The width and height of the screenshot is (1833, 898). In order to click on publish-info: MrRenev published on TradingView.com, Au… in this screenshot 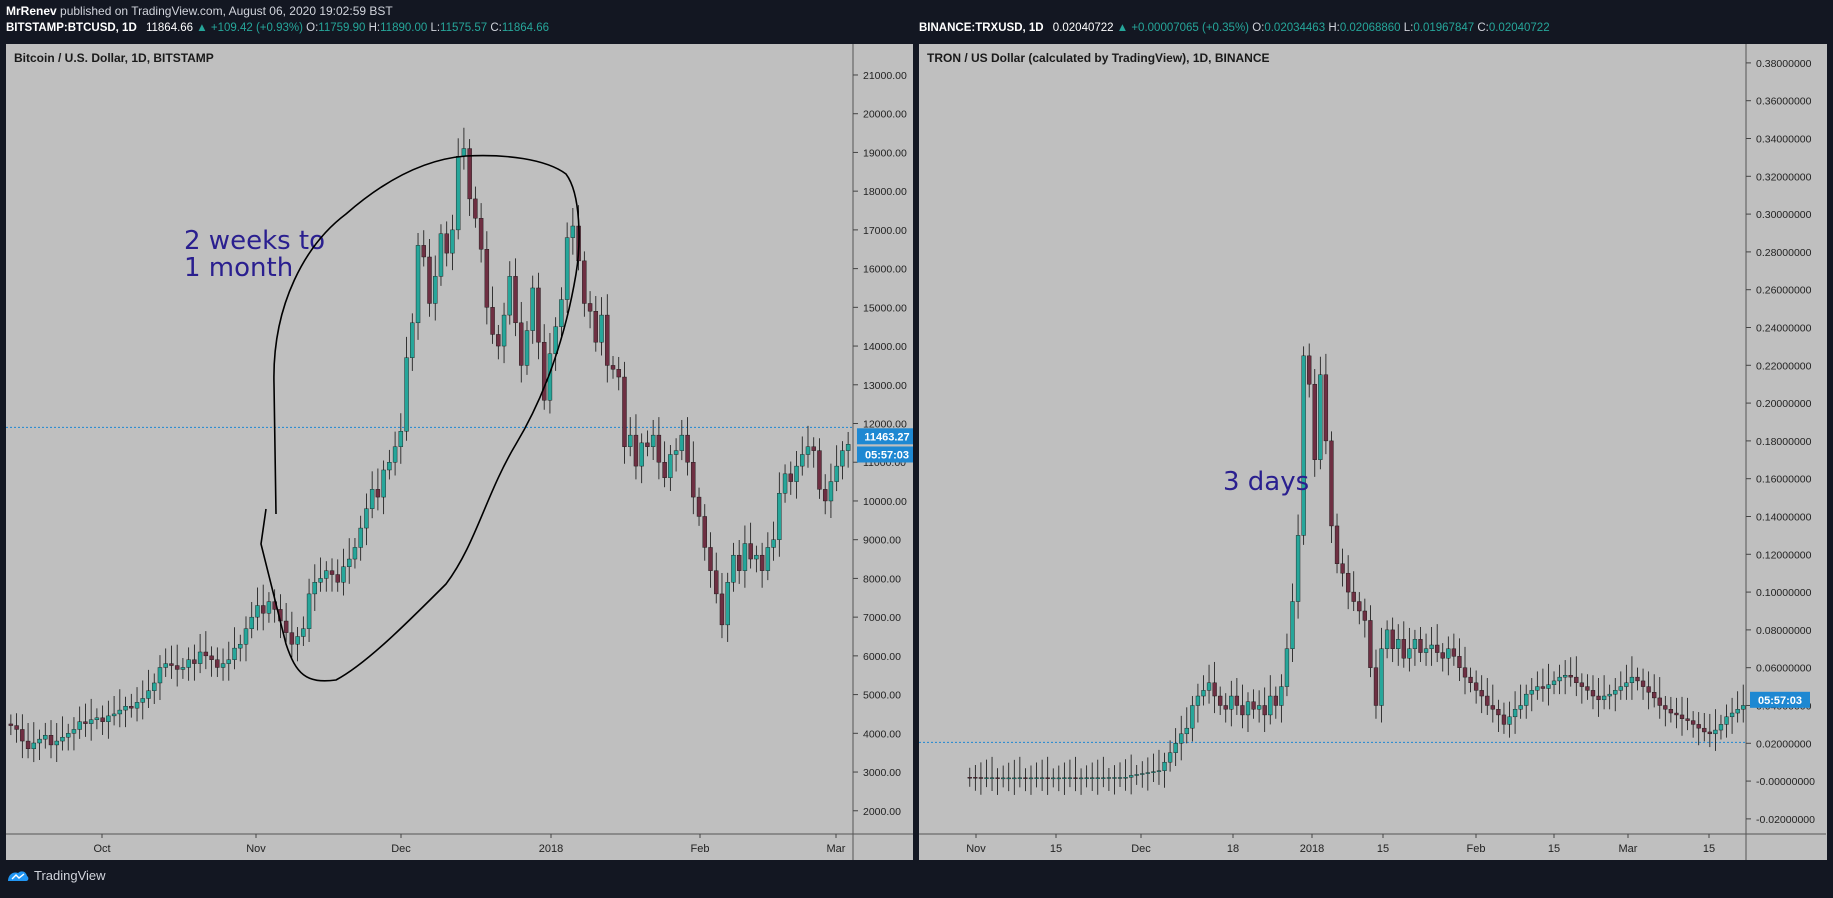, I will do `click(199, 11)`.